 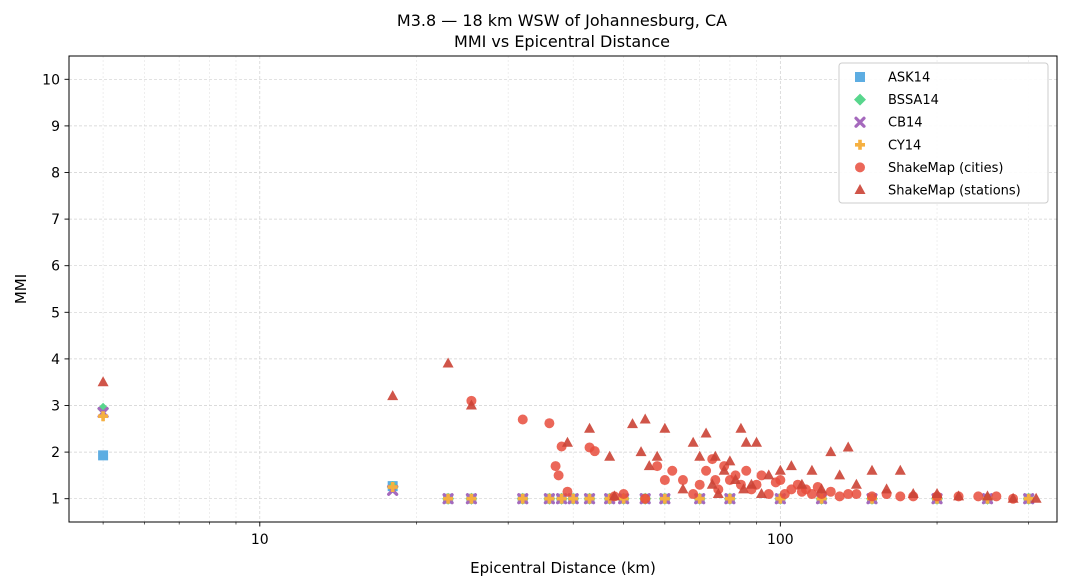 What do you see at coordinates (21, 289) in the screenshot?
I see `y-axis-label: MMI` at bounding box center [21, 289].